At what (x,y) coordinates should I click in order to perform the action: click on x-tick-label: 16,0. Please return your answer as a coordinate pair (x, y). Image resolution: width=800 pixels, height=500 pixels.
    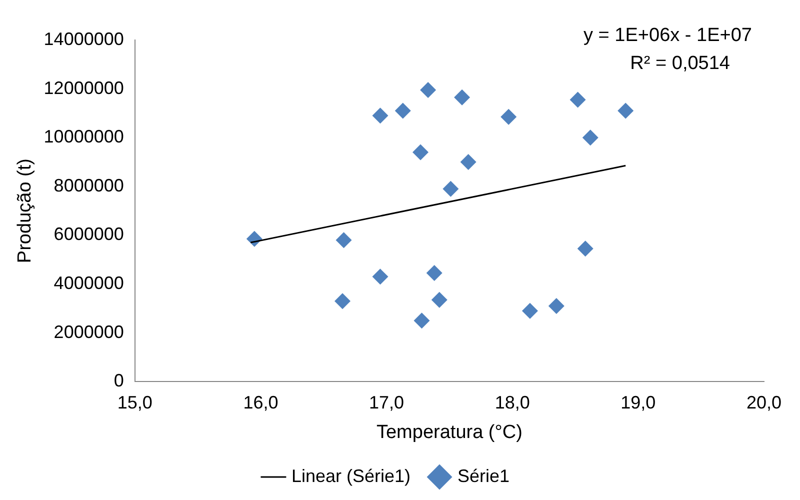
    Looking at the image, I should click on (260, 402).